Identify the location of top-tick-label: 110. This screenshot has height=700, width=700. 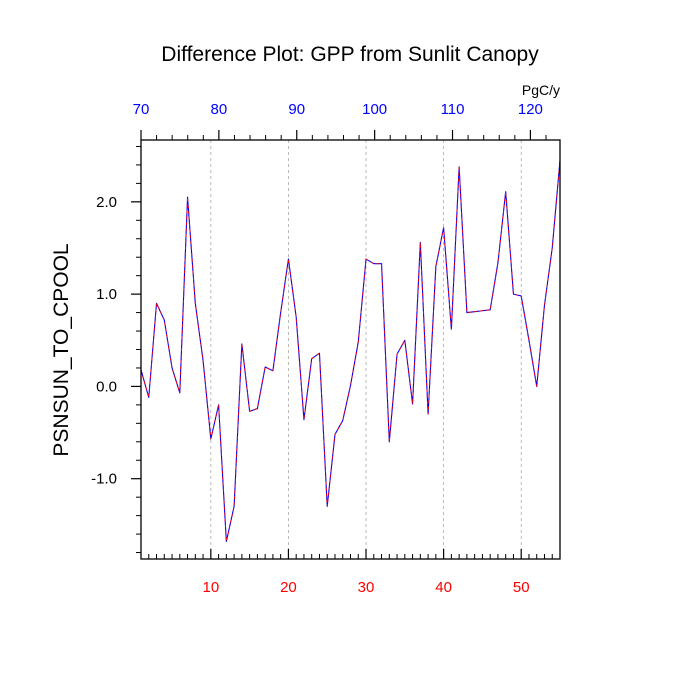
(453, 109).